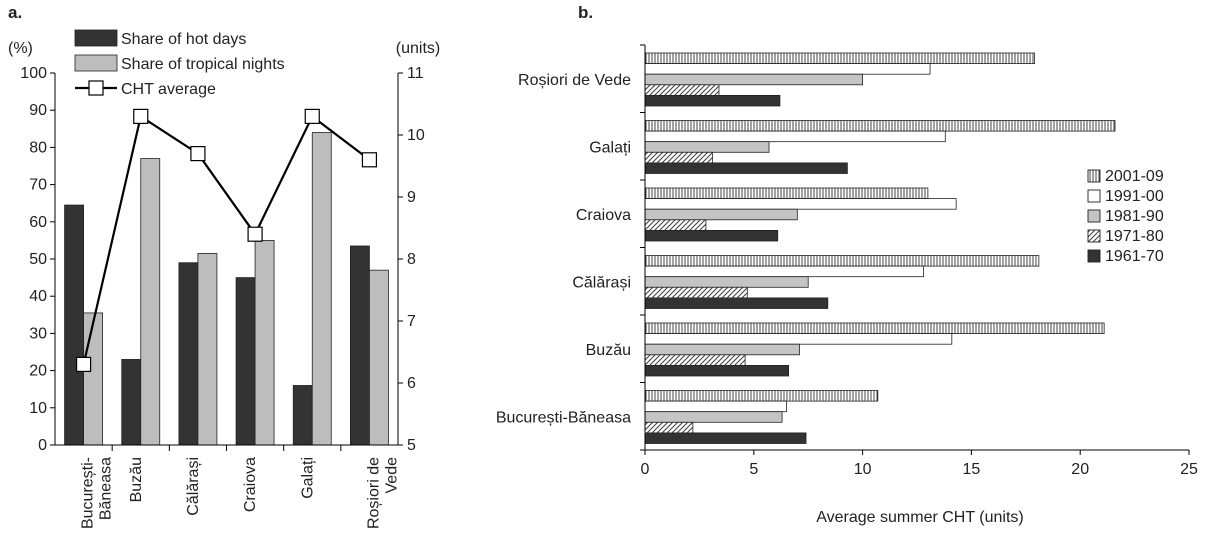 Image resolution: width=1206 pixels, height=547 pixels. What do you see at coordinates (863, 469) in the screenshot?
I see `panel-b-x-tick-label: 10` at bounding box center [863, 469].